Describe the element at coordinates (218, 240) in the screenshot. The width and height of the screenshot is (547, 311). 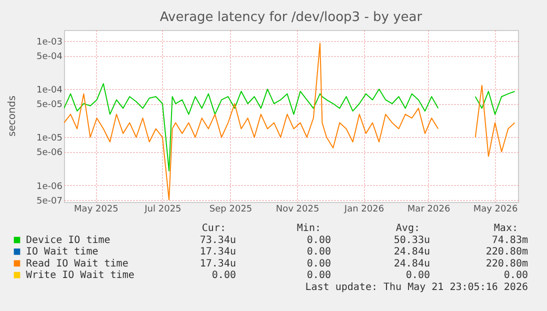
I see `text: 73.34u` at that location.